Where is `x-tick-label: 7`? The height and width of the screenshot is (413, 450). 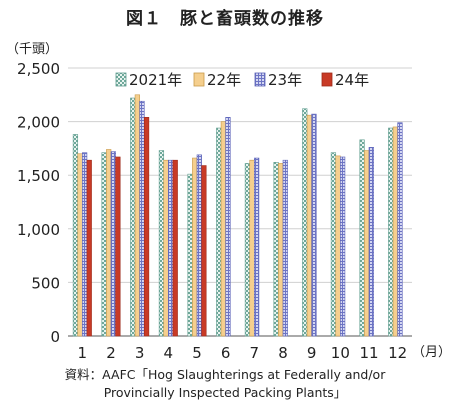 x-tick-label: 7 is located at coordinates (255, 353).